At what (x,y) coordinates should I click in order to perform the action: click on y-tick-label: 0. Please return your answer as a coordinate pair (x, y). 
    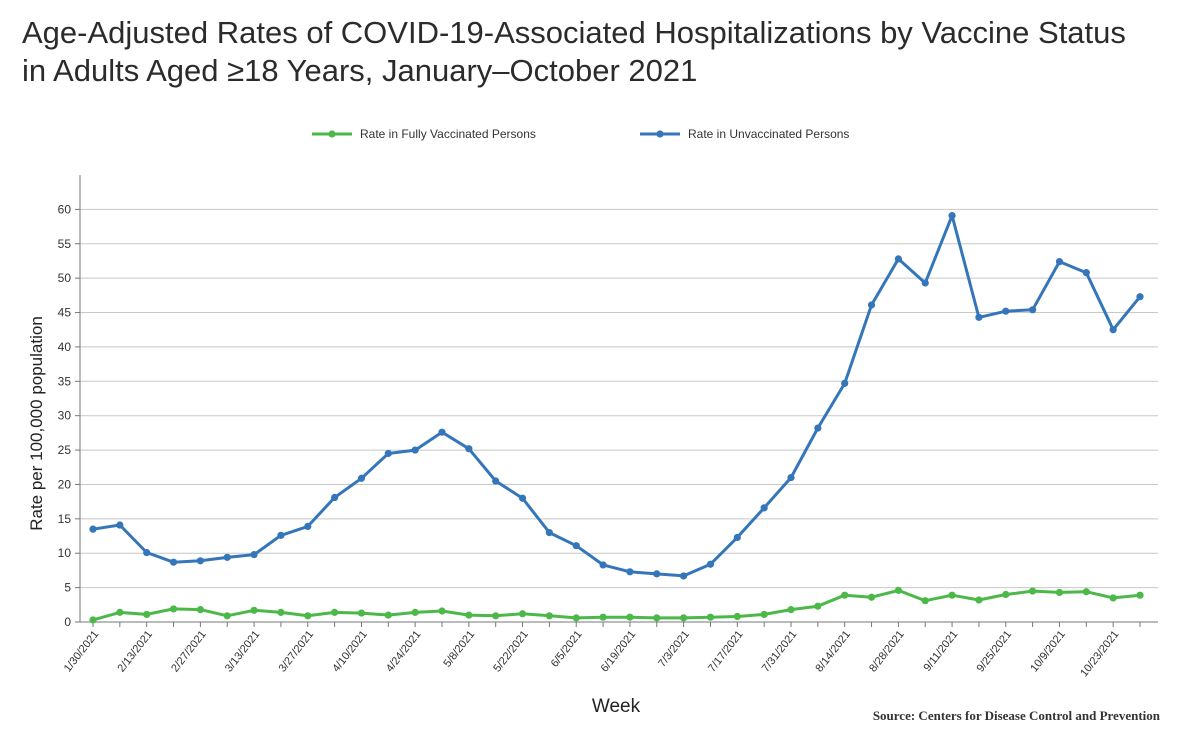
    Looking at the image, I should click on (67, 622).